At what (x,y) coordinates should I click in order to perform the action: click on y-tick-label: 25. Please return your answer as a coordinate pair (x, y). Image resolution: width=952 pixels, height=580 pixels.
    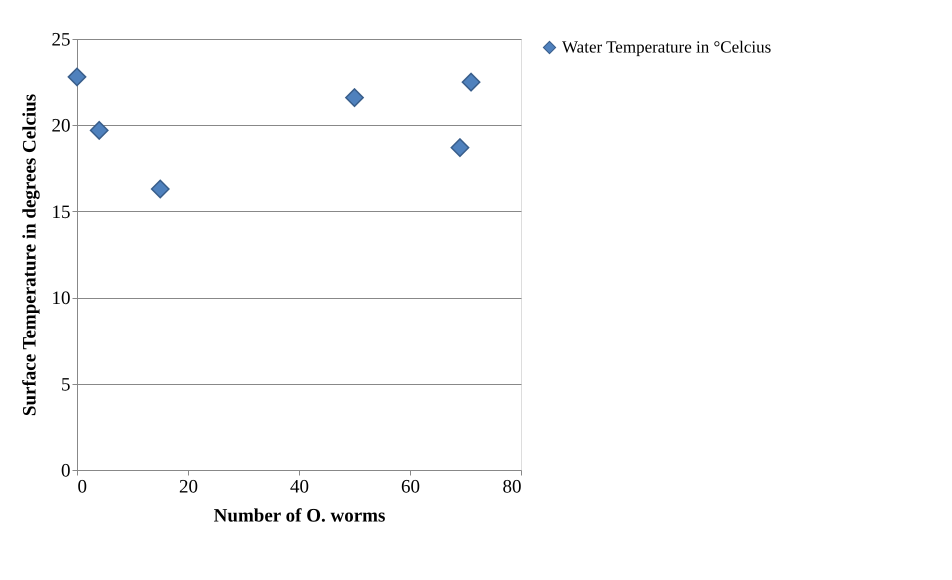
    Looking at the image, I should click on (61, 40).